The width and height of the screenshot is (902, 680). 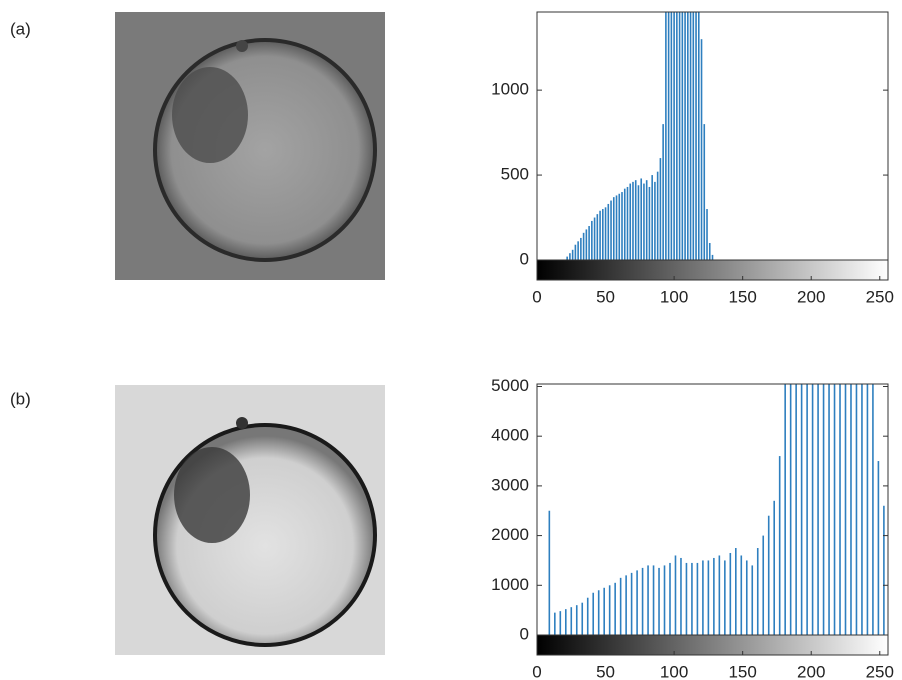 What do you see at coordinates (510, 484) in the screenshot?
I see `y-tick-label: 3000` at bounding box center [510, 484].